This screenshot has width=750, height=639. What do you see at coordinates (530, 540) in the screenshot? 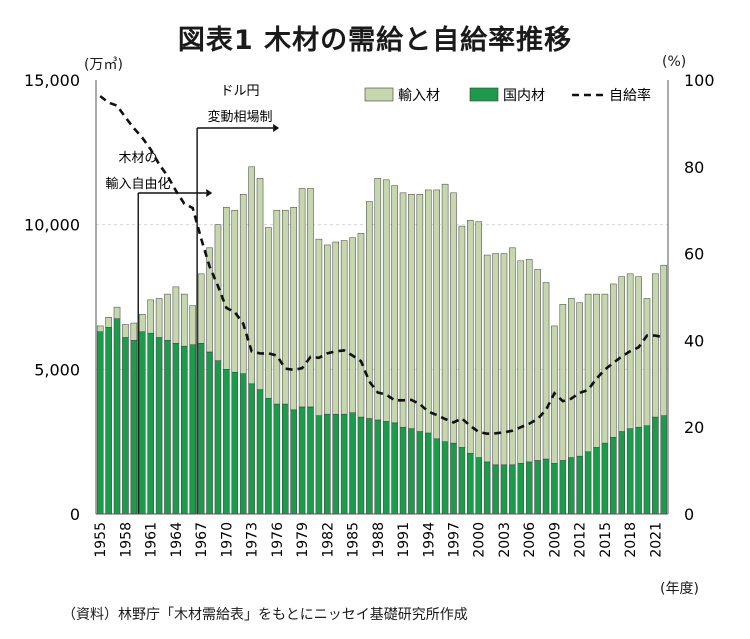
I see `x-tick-label: 2006` at bounding box center [530, 540].